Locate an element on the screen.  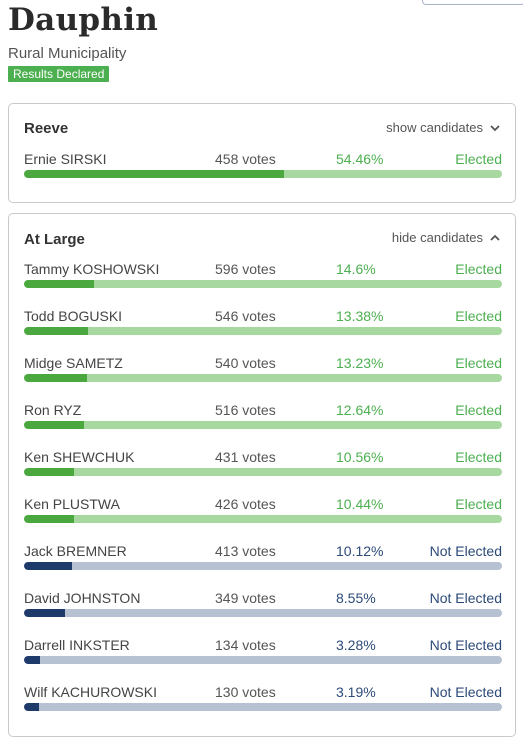
candidate-name: Ken PLUSTWA is located at coordinates (72, 504).